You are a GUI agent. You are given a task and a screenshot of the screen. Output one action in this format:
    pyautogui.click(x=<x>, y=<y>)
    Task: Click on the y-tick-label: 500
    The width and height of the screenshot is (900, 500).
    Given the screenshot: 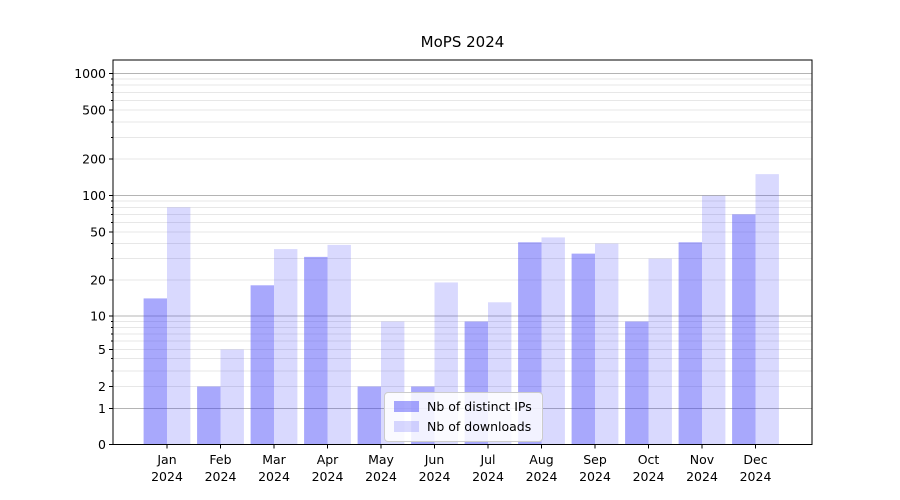 What is the action you would take?
    pyautogui.click(x=94, y=110)
    